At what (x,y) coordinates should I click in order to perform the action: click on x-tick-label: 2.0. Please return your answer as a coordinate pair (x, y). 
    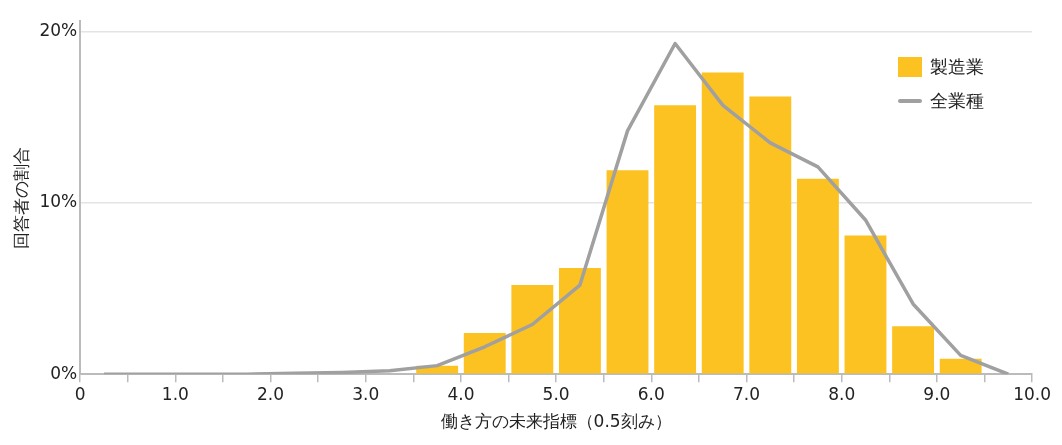
    Looking at the image, I should click on (271, 393).